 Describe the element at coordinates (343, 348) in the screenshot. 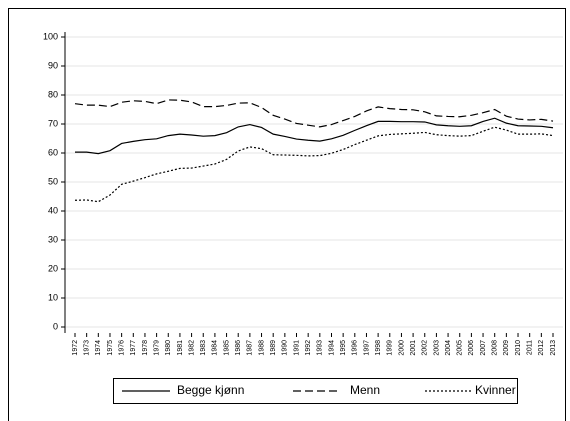

I see `x-tick-label: 1995` at that location.